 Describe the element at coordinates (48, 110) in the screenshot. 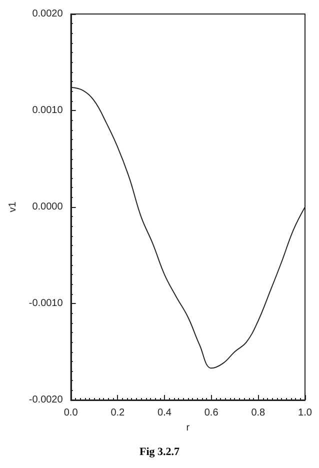

I see `y-tick-label: 0.0010` at that location.